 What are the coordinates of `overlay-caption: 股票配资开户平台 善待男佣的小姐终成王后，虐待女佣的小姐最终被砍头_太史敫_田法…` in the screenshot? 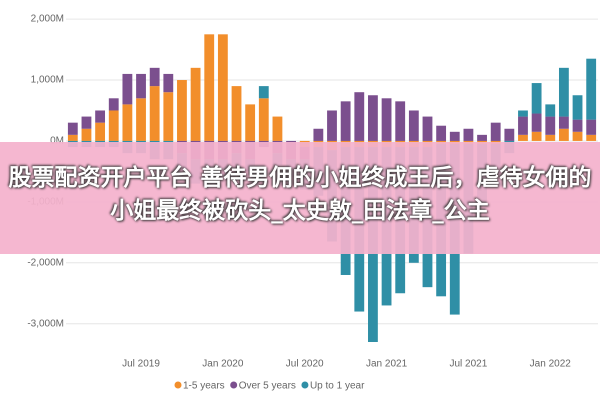 It's located at (300, 194).